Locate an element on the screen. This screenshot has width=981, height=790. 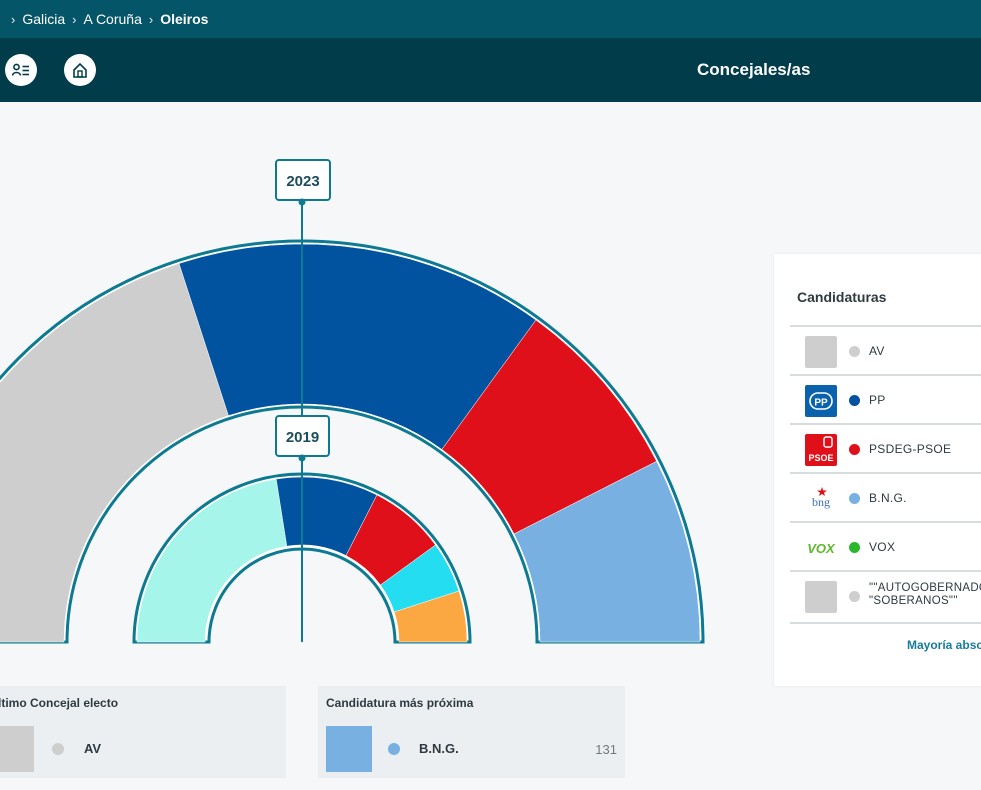
nearest-candidate-card: Candidatura más próxima B.N.G. 131 is located at coordinates (471, 732).